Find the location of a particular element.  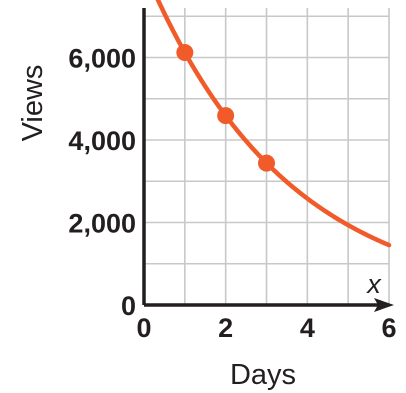

x-tick-label: 6 is located at coordinates (388, 328).